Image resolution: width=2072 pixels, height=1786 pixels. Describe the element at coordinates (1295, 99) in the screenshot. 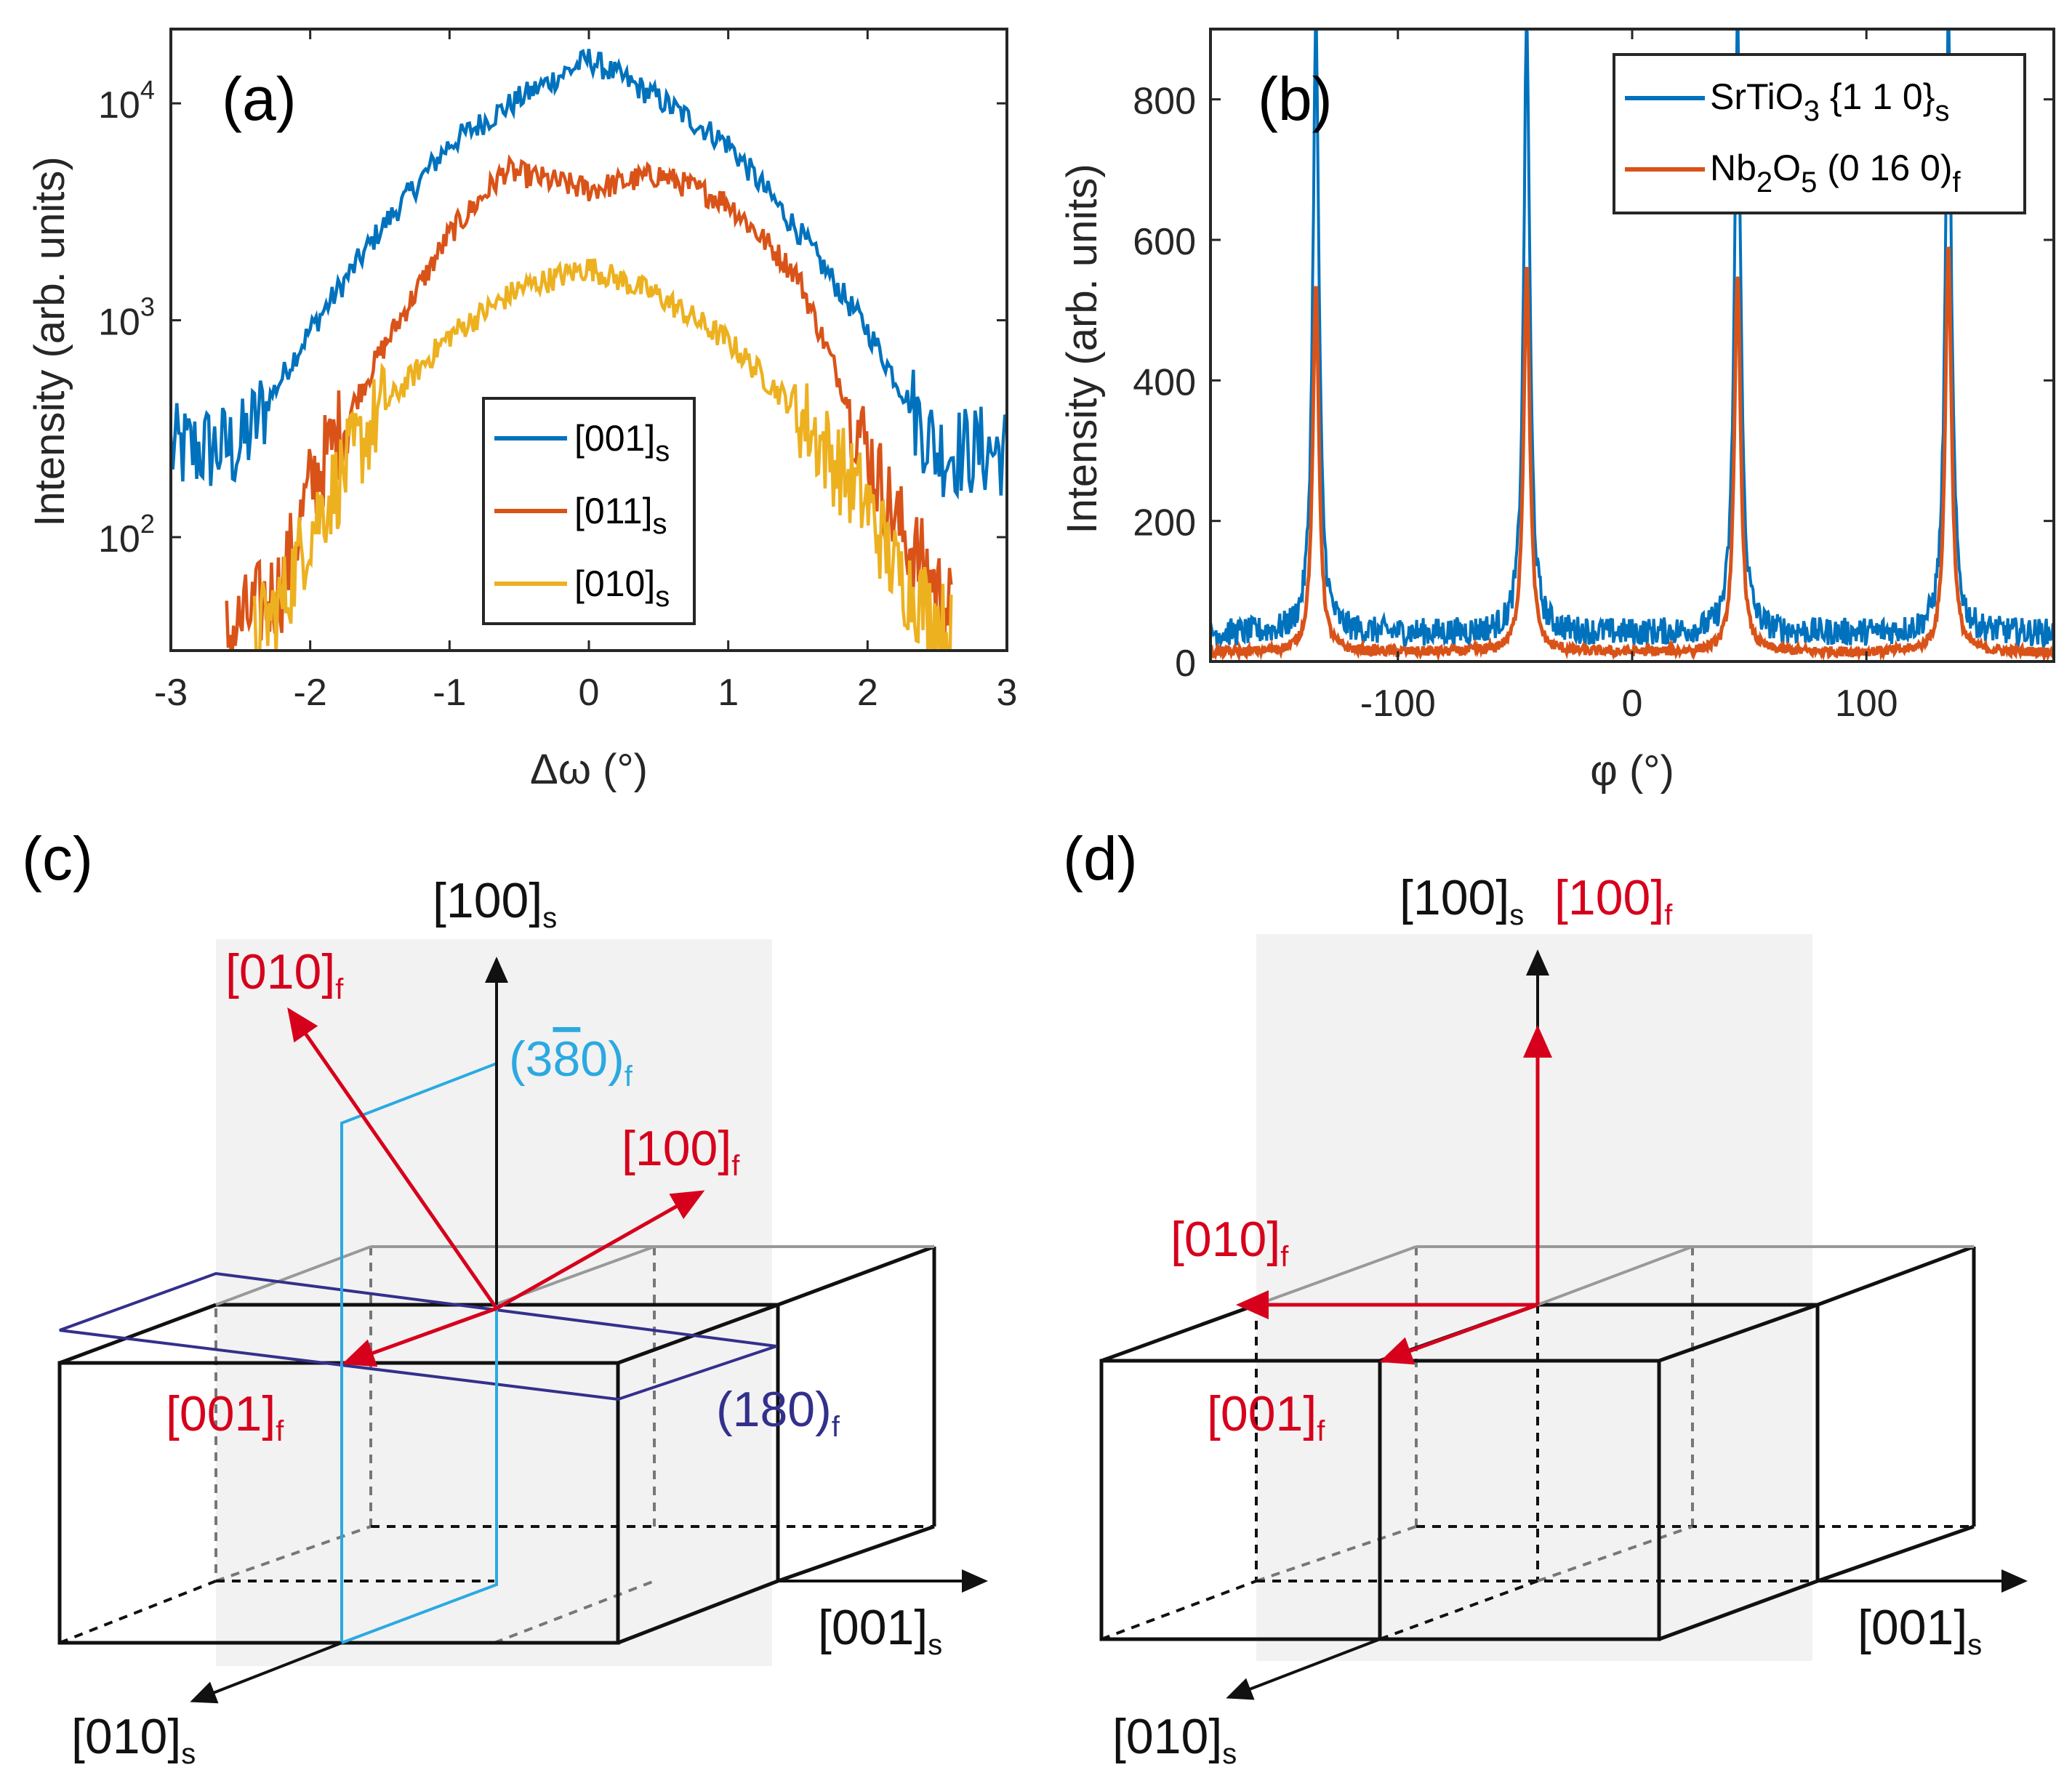

I see `panel-b-label: (b)` at that location.